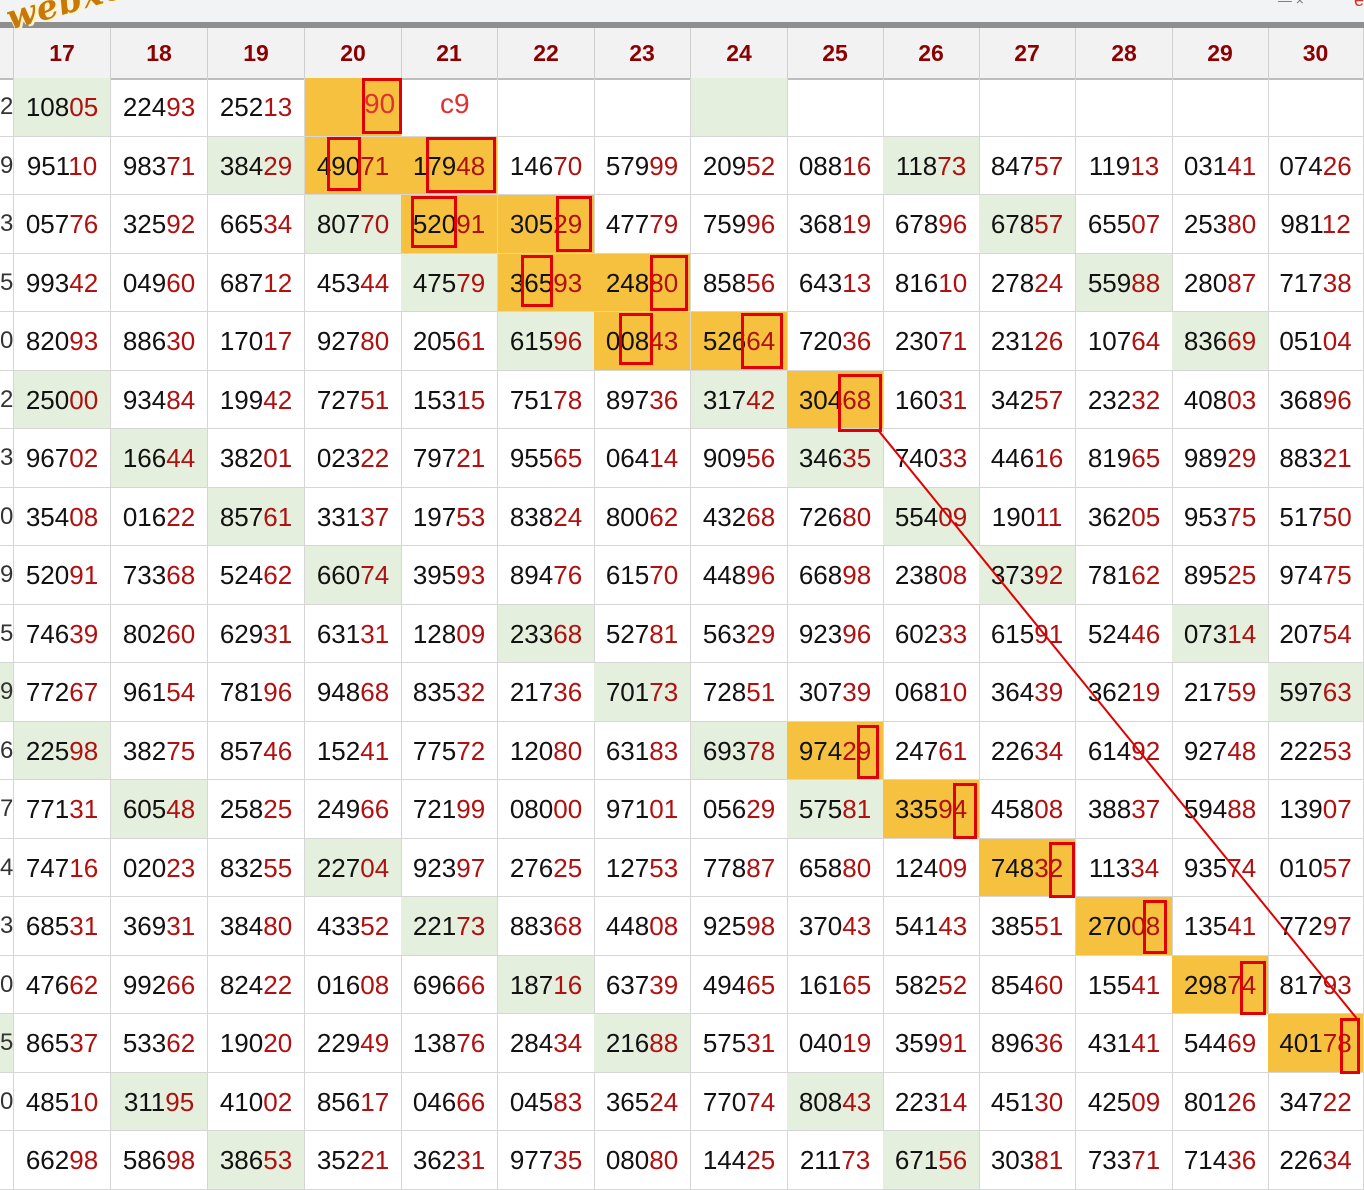  What do you see at coordinates (338, 341) in the screenshot?
I see `cell-prefix: 927` at bounding box center [338, 341].